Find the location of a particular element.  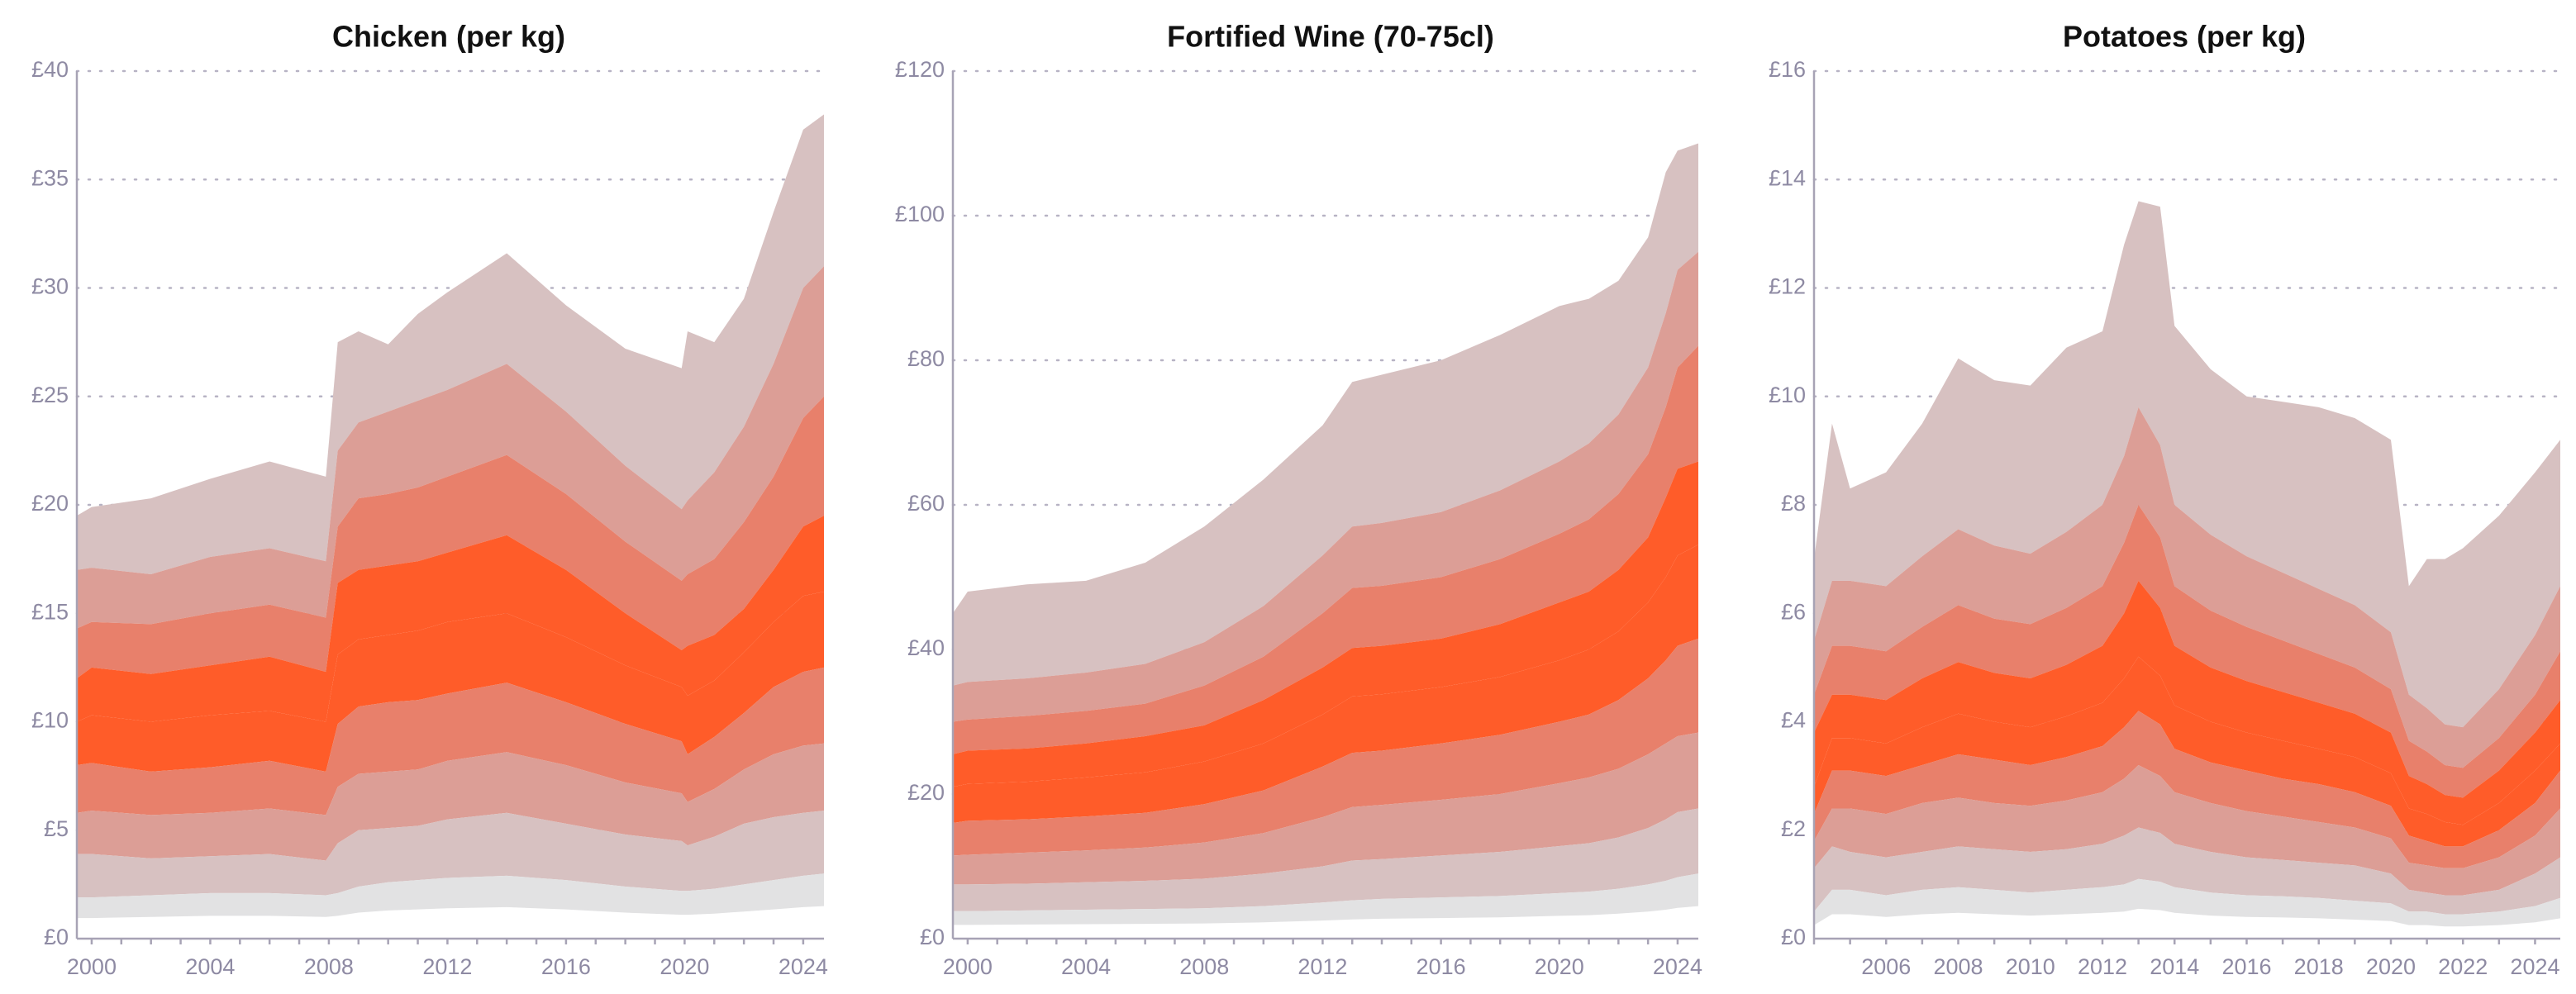

y-tick-label: £6 is located at coordinates (1794, 612).